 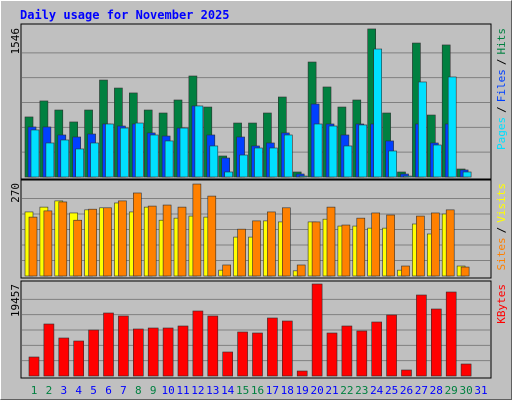 I want to click on x-tick-label: 28, so click(x=436, y=390).